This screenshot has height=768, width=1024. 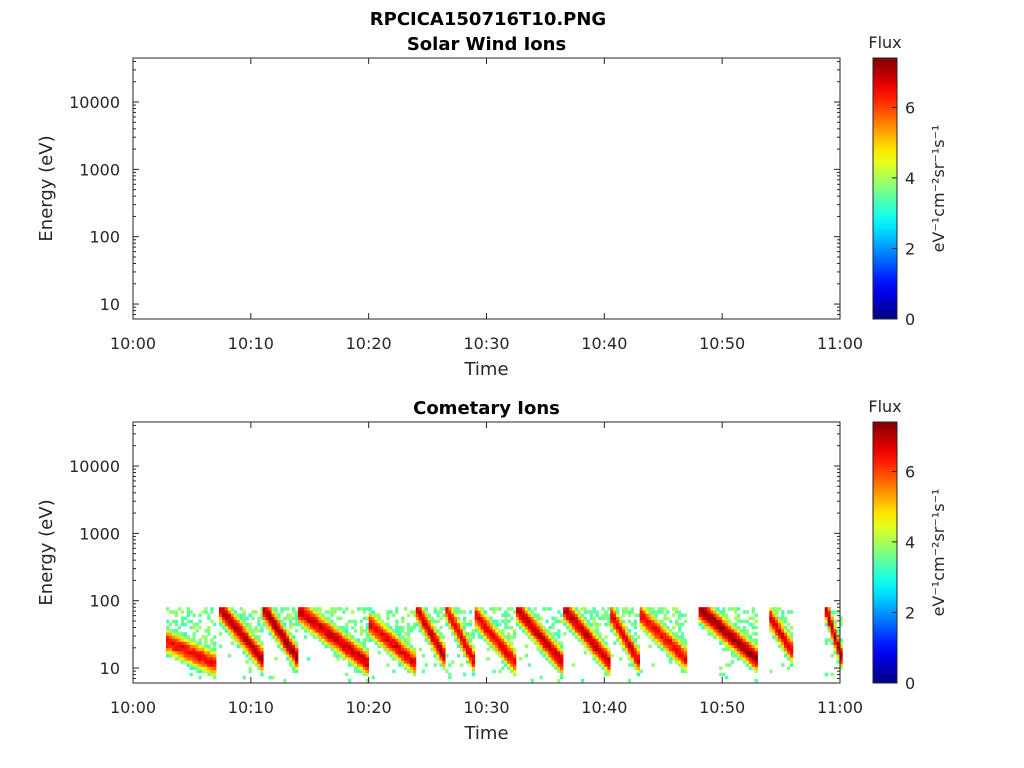 I want to click on x-tick-label: 10:30, so click(x=486, y=343).